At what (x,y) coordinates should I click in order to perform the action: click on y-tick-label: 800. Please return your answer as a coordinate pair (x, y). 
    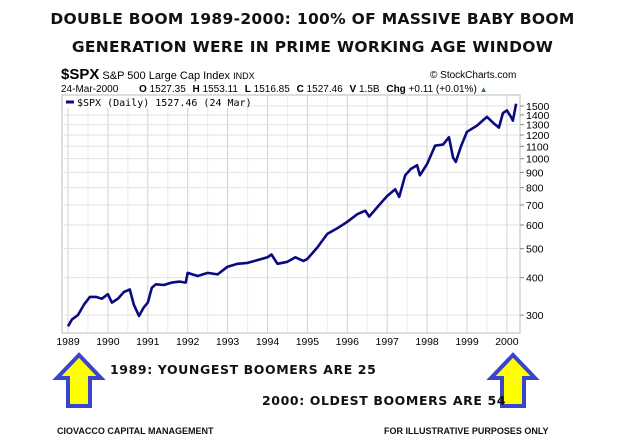
    Looking at the image, I should click on (535, 189).